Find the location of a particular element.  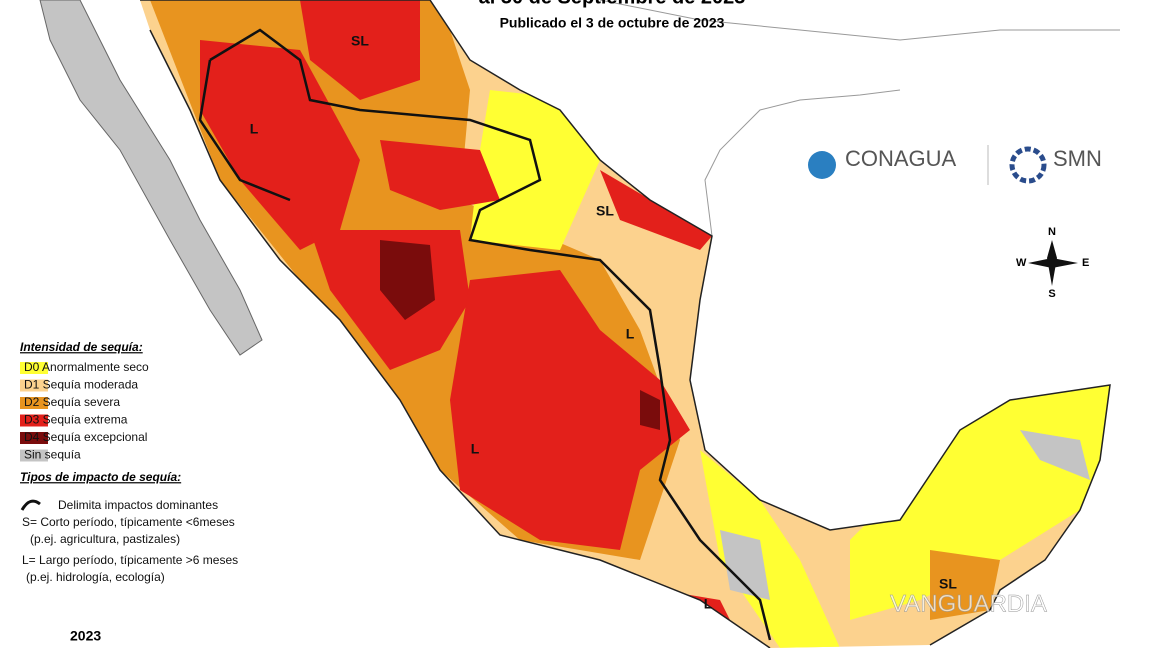

conagua-logo: CONAGUA is located at coordinates (901, 158).